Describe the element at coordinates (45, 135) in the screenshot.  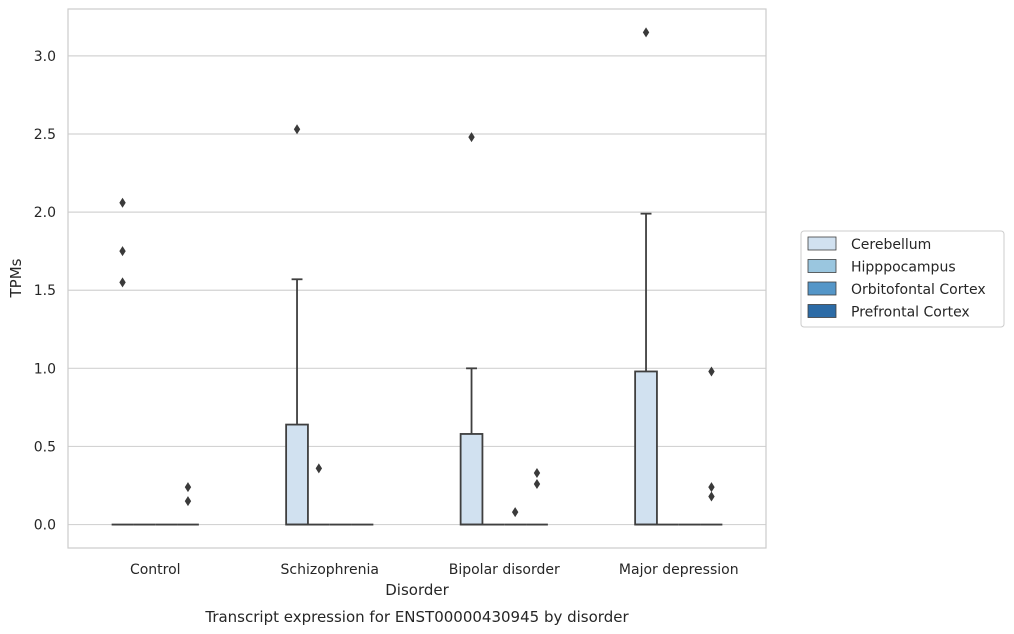
I see `y-tick-label: 2.5` at that location.